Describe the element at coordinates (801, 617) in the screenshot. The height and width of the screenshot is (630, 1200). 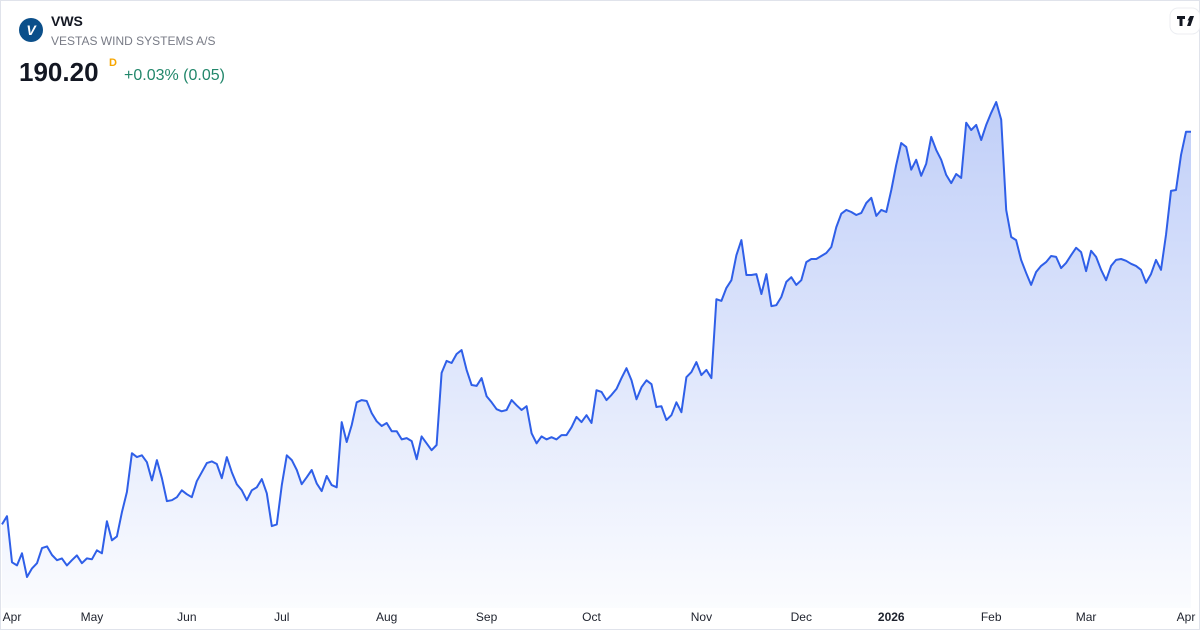
I see `x-tick-label: Dec` at that location.